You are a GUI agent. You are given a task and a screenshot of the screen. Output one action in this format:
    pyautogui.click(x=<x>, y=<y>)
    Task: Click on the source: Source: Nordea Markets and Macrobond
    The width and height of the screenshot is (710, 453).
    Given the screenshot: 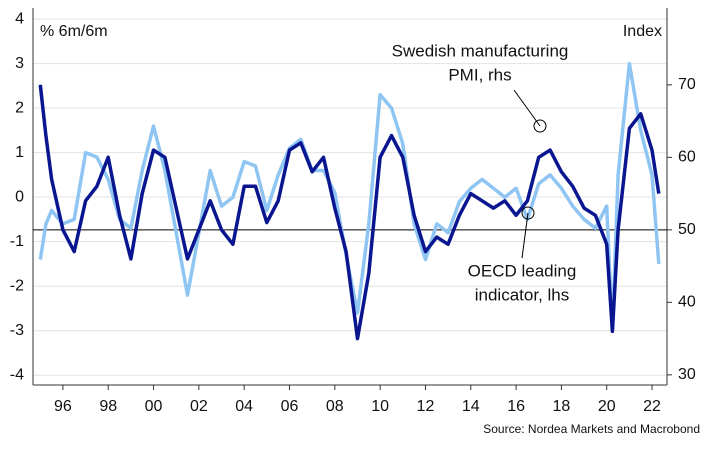 What is the action you would take?
    pyautogui.click(x=591, y=429)
    